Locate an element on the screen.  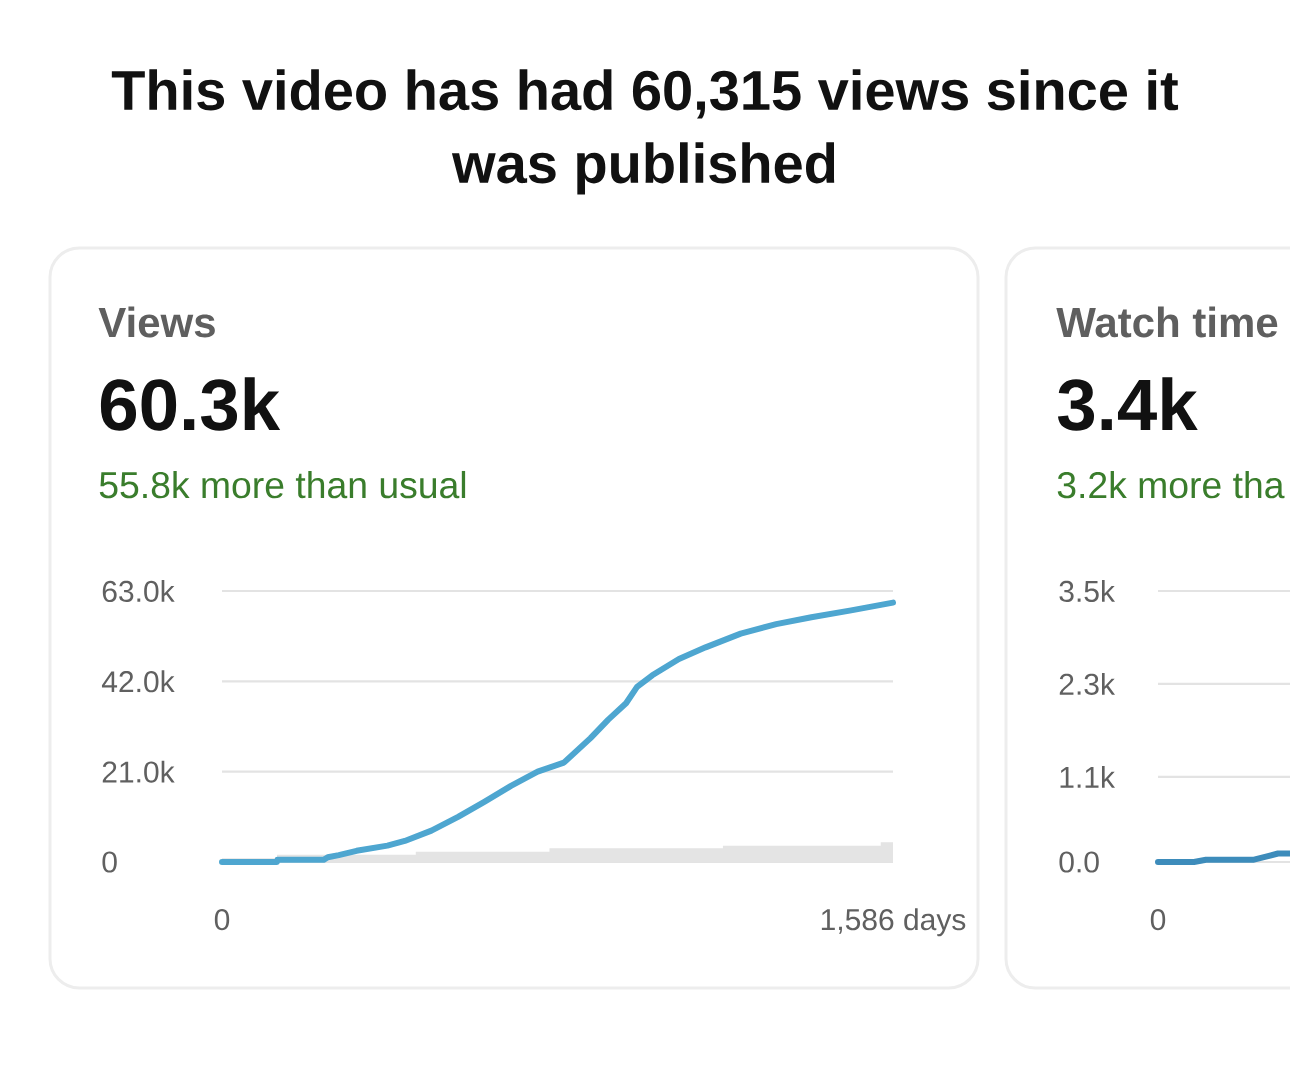
y-tick-label: 2.3k is located at coordinates (1087, 683).